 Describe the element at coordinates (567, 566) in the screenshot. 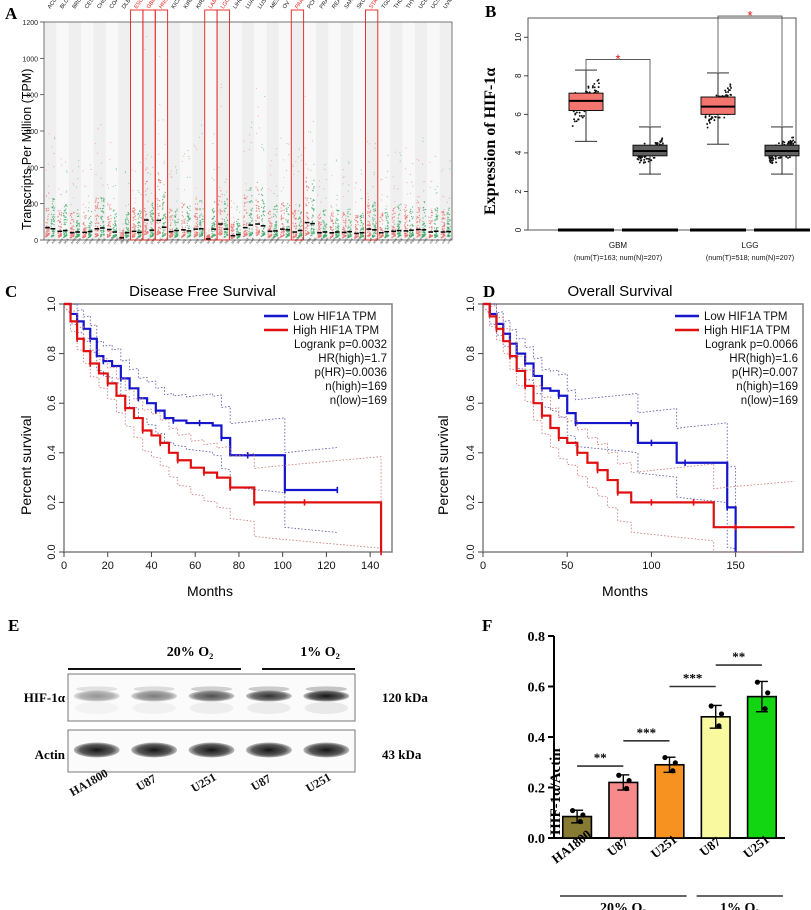

I see `D-xtick-label: 50` at that location.